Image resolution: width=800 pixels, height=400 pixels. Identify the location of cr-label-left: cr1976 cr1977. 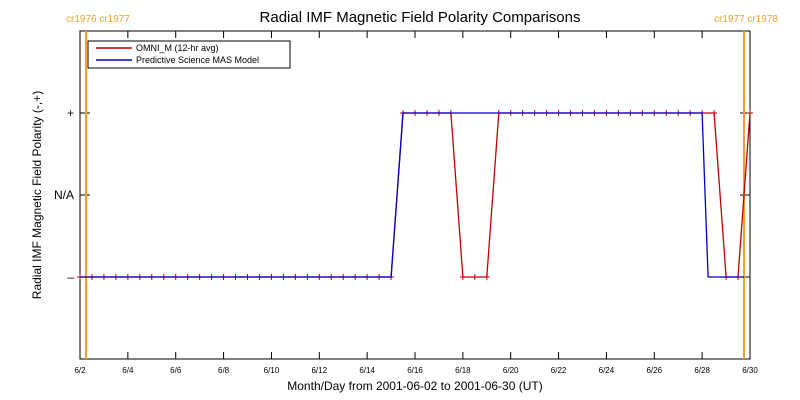
(98, 19).